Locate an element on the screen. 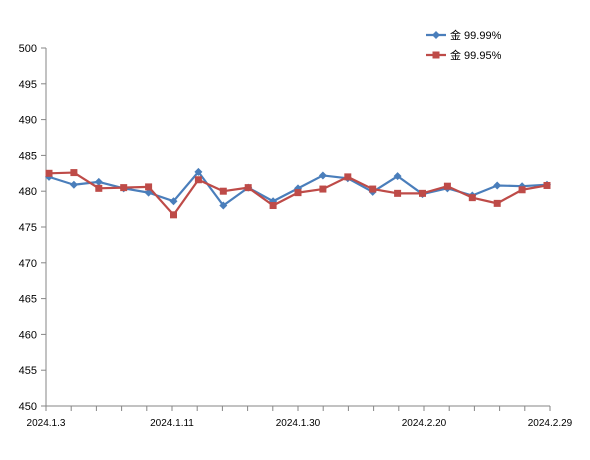  y-tick-label: 500 is located at coordinates (28, 49).